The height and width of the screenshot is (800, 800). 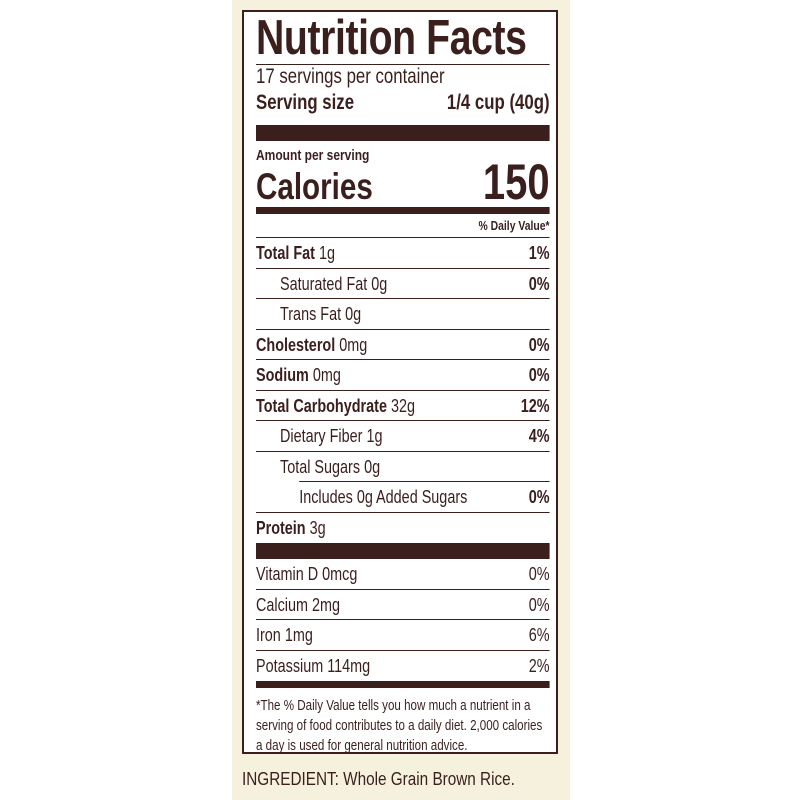 What do you see at coordinates (403, 253) in the screenshot?
I see `nutrient-row: Total Fat 1g 1%` at bounding box center [403, 253].